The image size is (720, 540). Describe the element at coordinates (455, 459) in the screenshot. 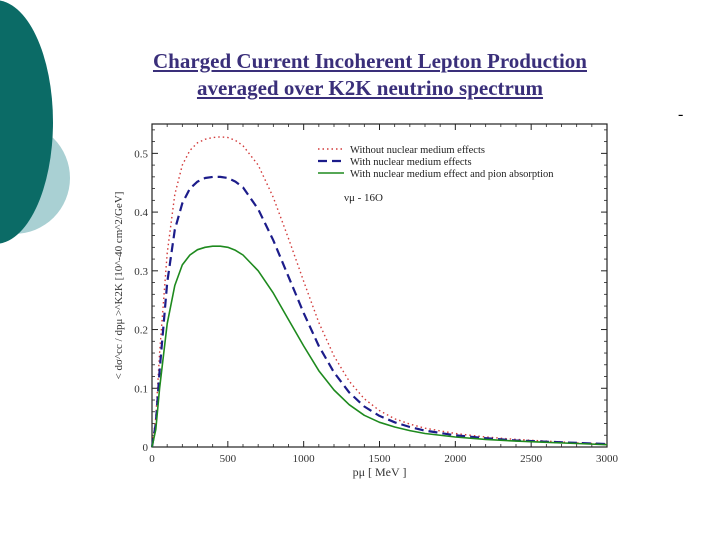

I see `x-tick-label: 2000` at that location.